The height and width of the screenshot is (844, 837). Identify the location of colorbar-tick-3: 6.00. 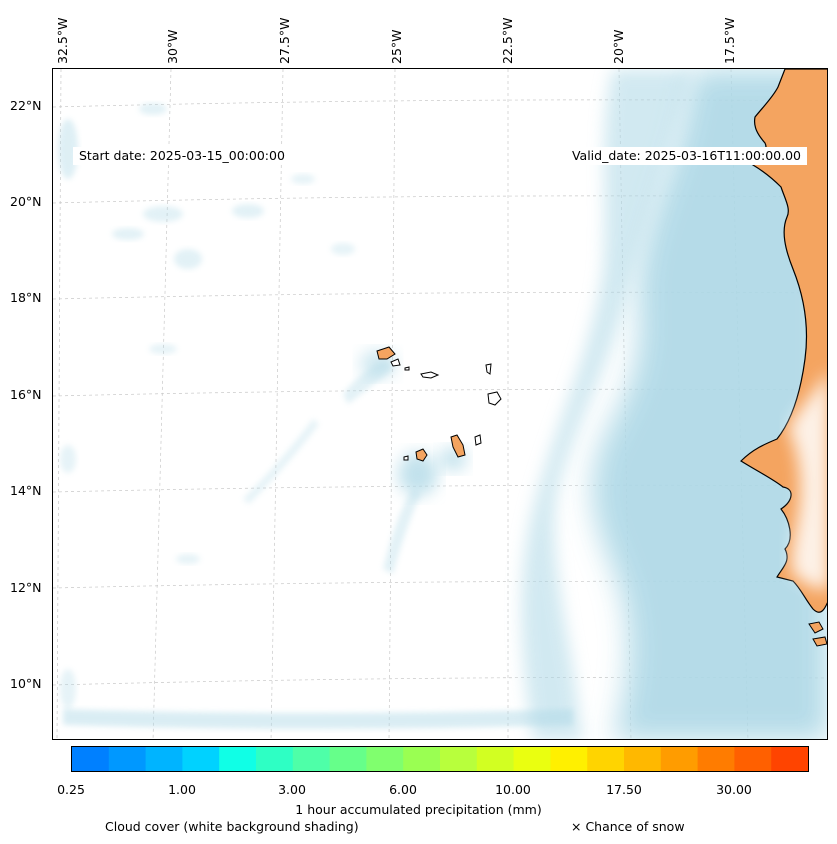
(403, 789).